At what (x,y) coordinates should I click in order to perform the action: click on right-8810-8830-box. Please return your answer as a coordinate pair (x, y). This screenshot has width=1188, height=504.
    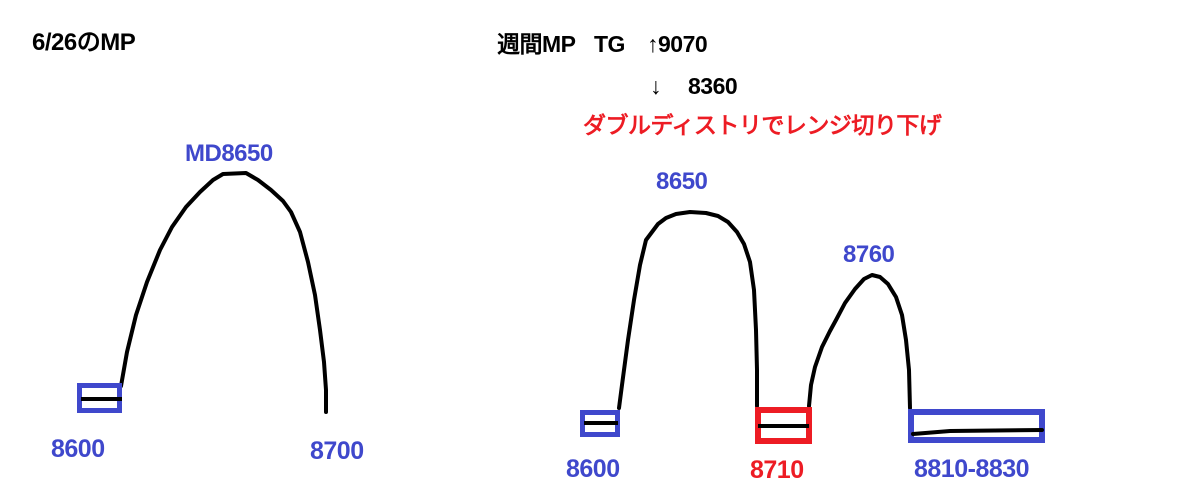
    Looking at the image, I should click on (976, 426).